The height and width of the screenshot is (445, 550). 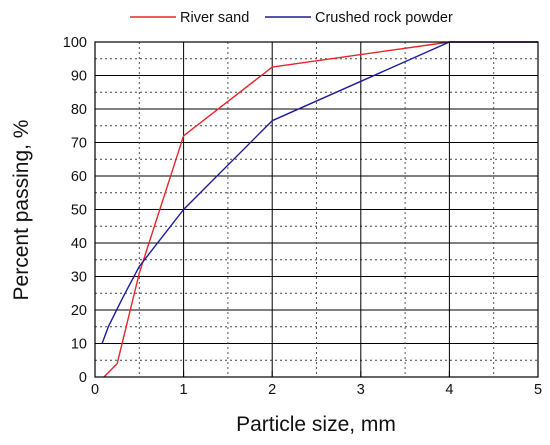 I want to click on y-tick-label: 50, so click(x=79, y=211).